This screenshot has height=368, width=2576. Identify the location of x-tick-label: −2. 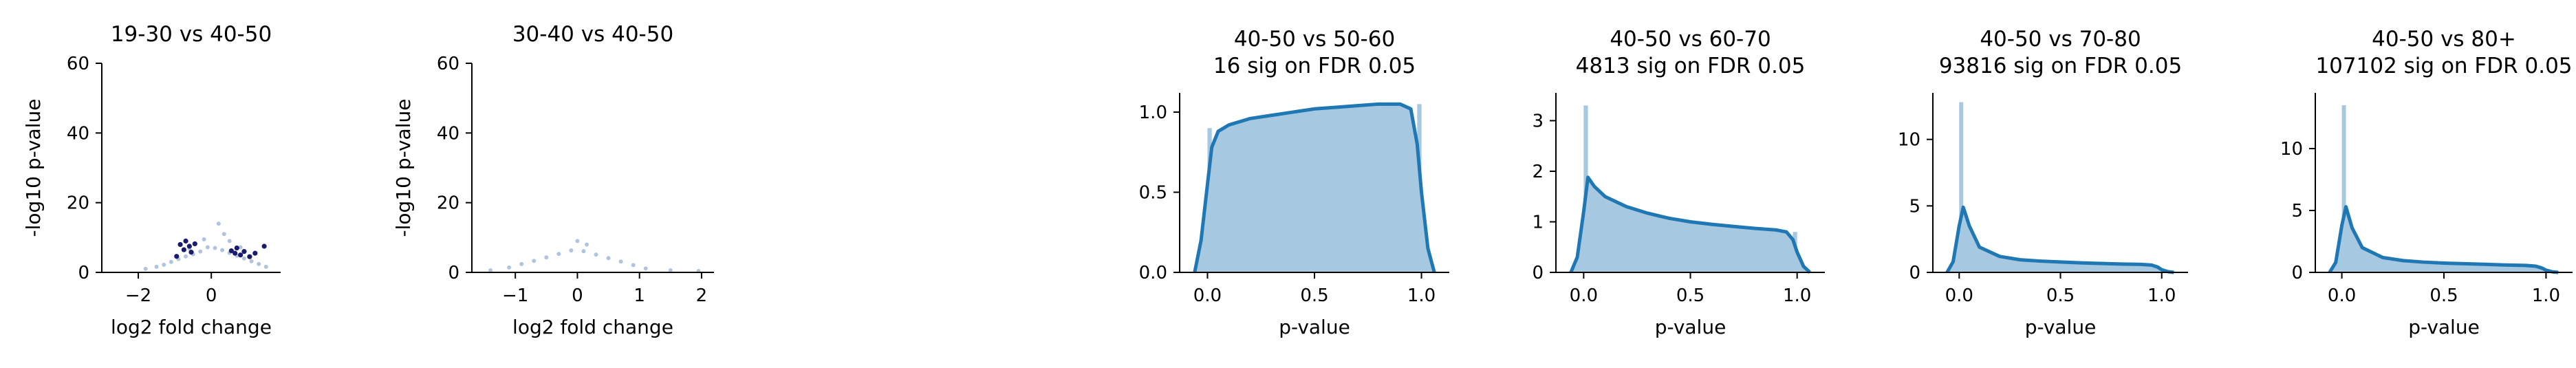
(138, 295).